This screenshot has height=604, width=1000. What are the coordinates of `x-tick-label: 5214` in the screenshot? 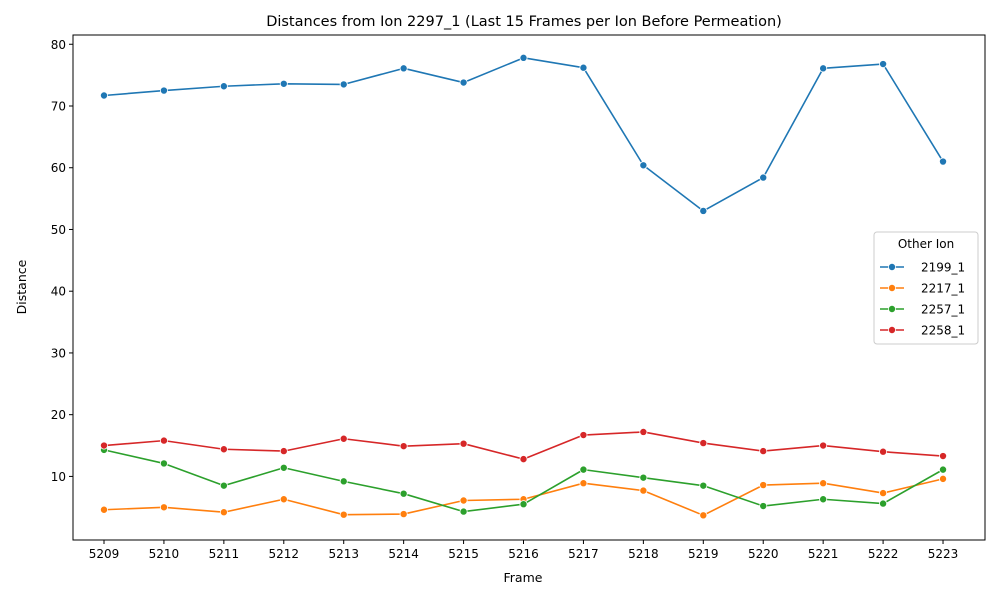 It's located at (403, 554).